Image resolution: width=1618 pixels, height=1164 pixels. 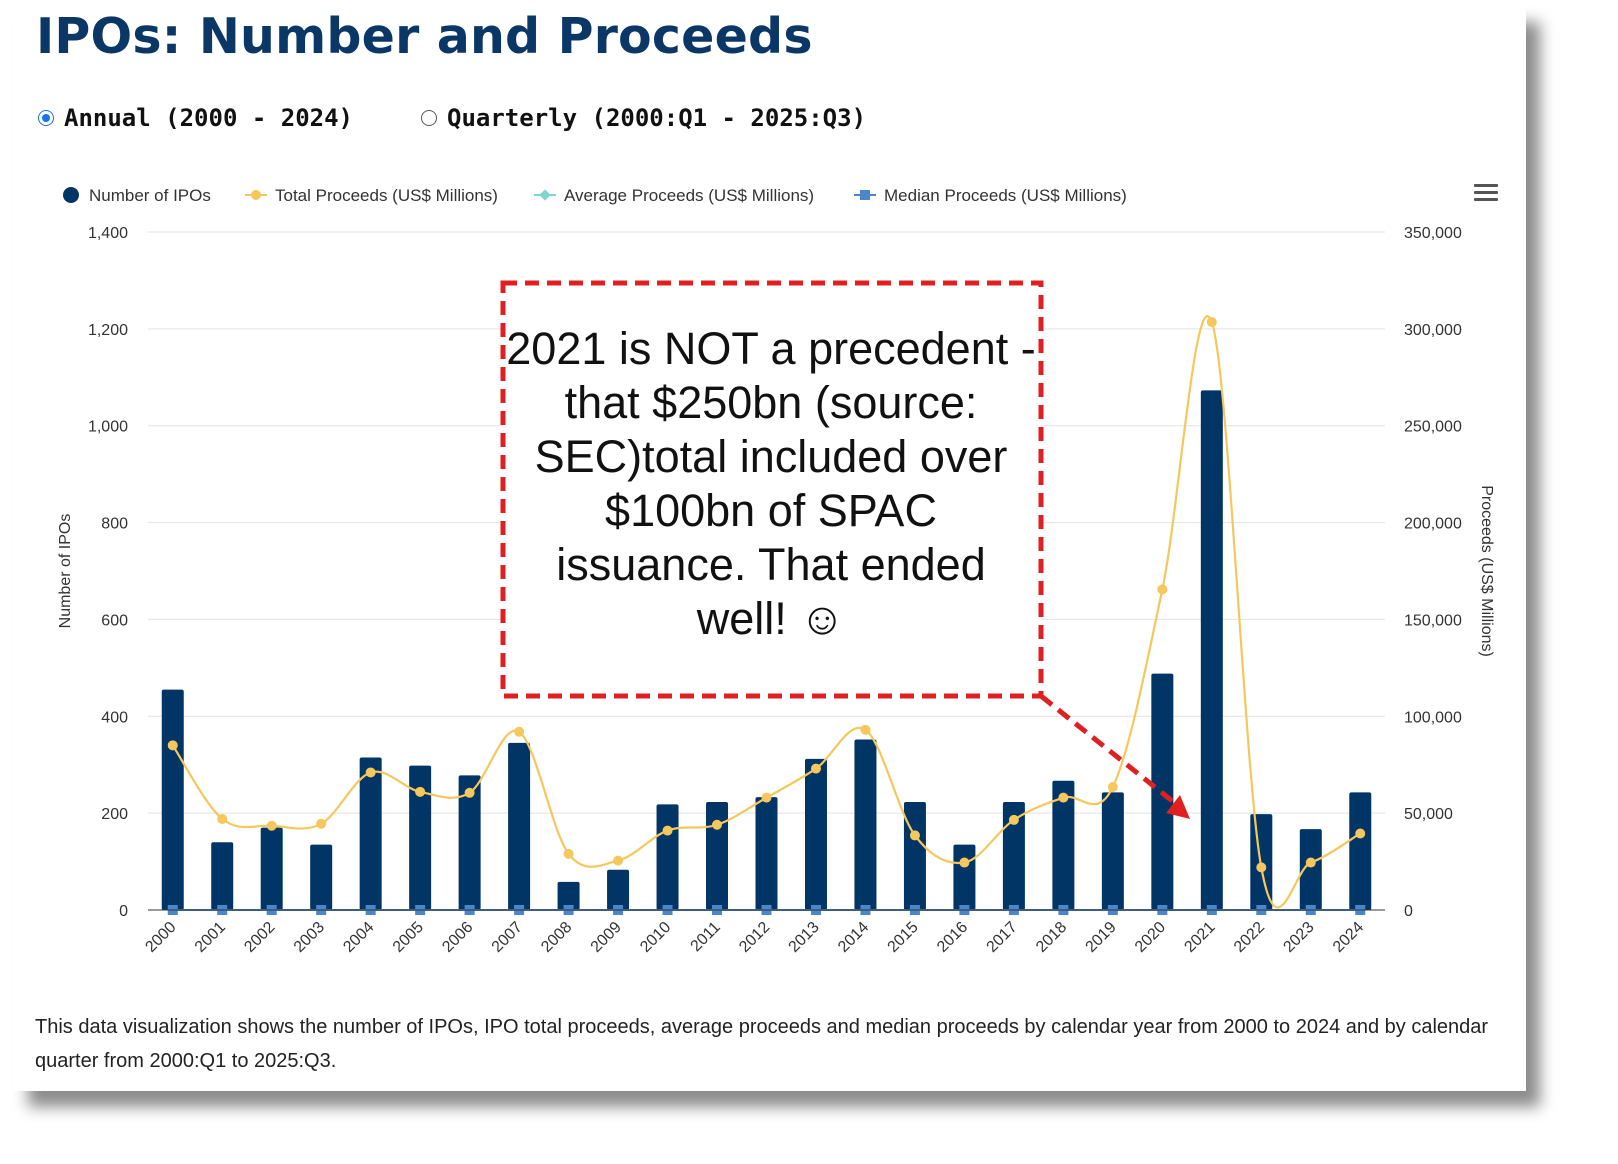 What do you see at coordinates (420, 791) in the screenshot?
I see `total-point-2005` at bounding box center [420, 791].